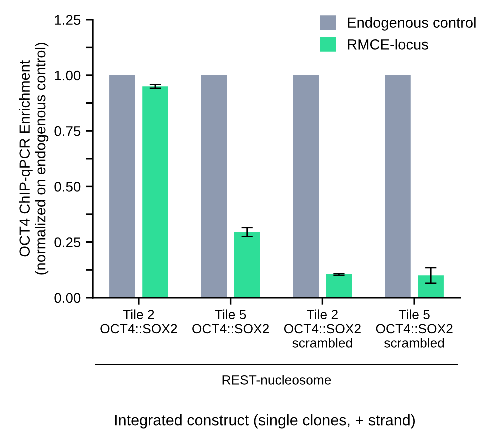 This screenshot has width=500, height=442. I want to click on x-axis-title: Integrated construct (single clones, + strand), so click(265, 421).